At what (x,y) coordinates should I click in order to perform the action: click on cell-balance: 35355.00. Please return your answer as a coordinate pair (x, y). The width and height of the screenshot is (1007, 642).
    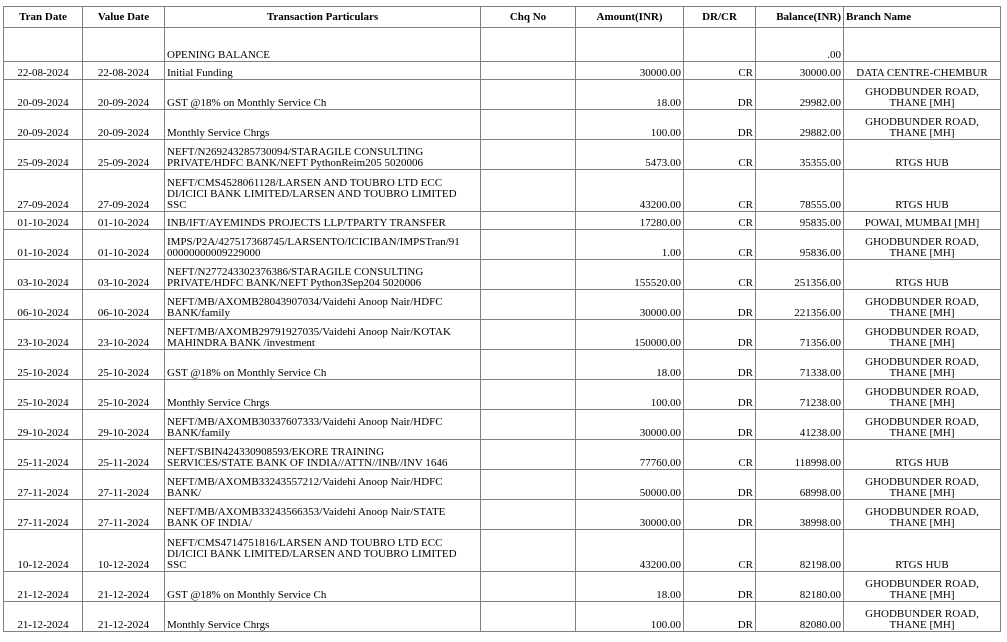
    Looking at the image, I should click on (799, 154).